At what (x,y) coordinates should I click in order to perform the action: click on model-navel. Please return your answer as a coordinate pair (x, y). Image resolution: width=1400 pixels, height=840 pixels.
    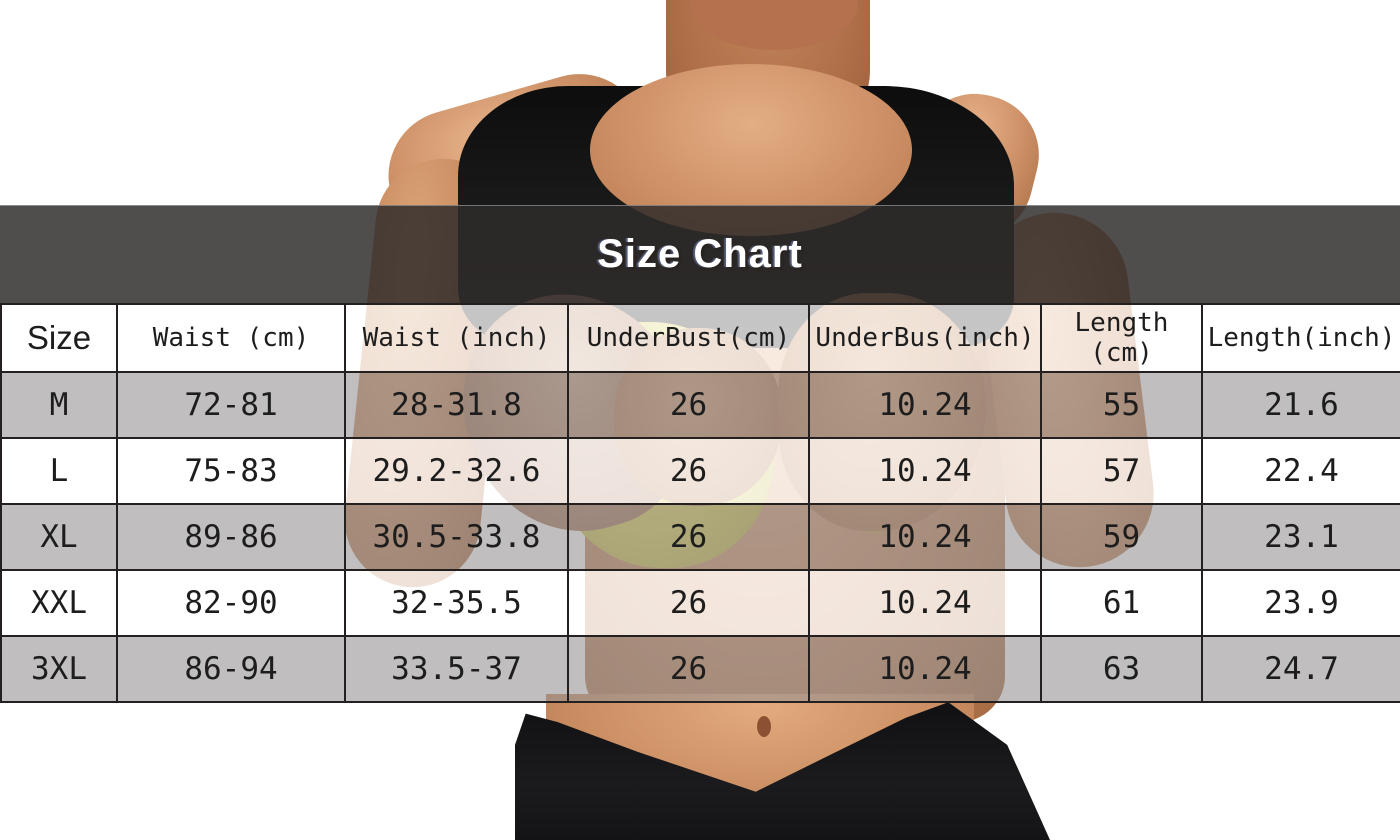
    Looking at the image, I should click on (764, 726).